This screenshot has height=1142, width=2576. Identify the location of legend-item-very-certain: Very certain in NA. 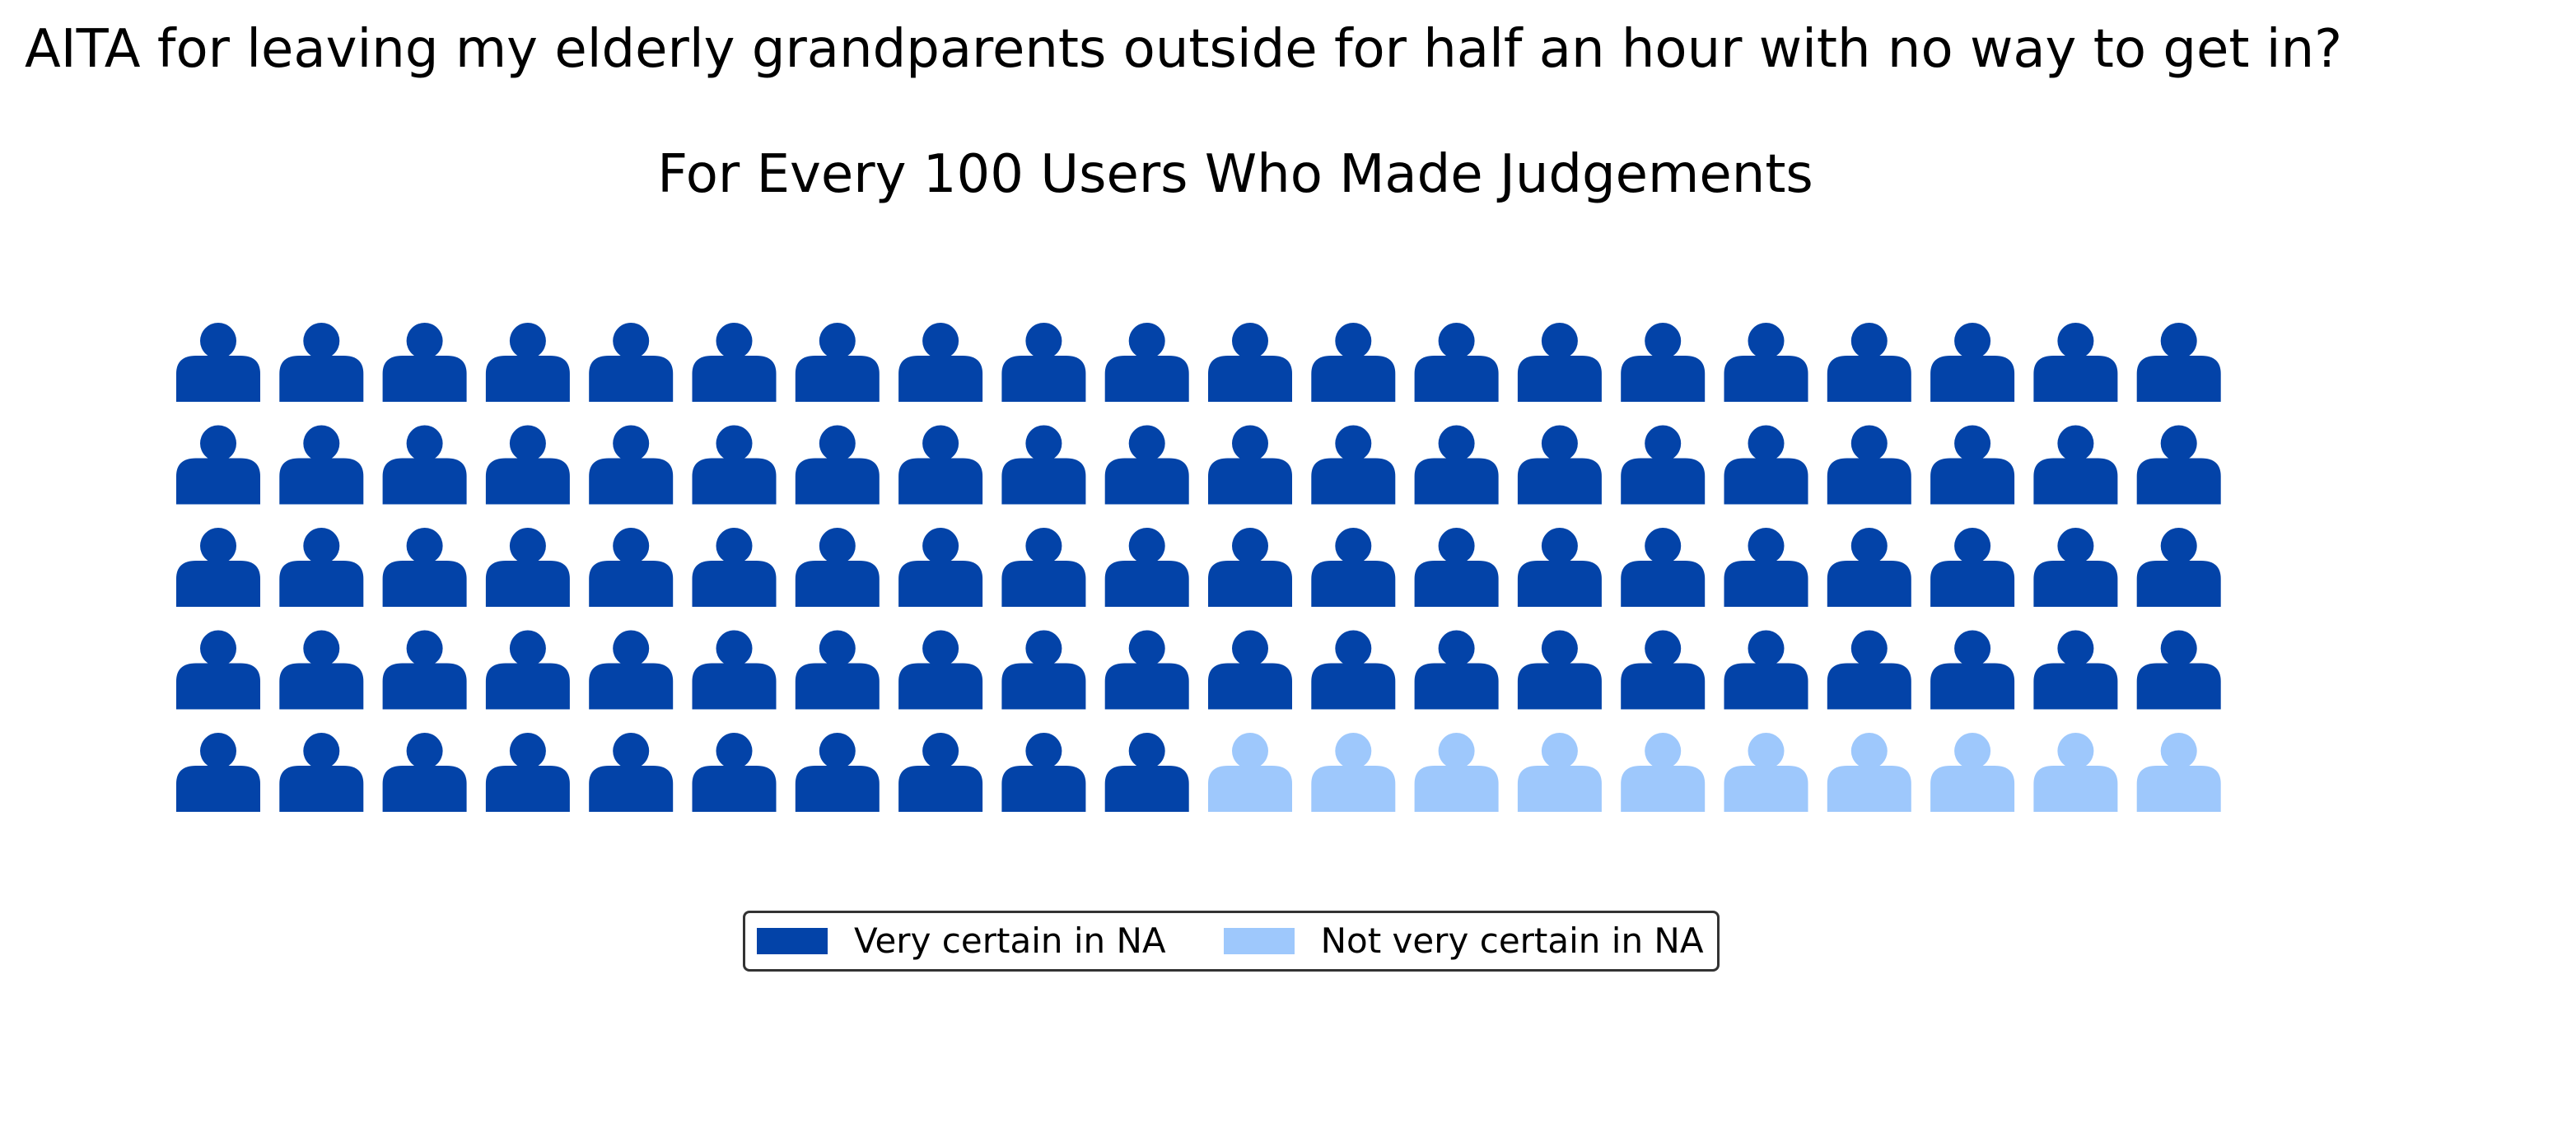
(961, 941).